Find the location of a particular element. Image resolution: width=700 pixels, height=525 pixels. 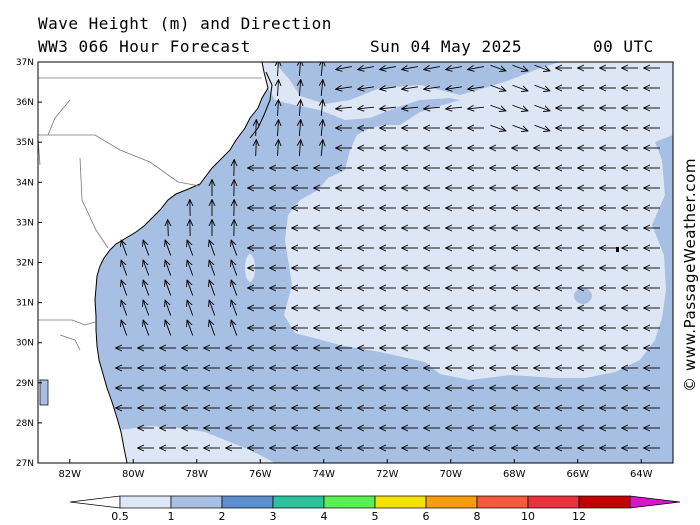

colorbar-label: 1 is located at coordinates (171, 516).